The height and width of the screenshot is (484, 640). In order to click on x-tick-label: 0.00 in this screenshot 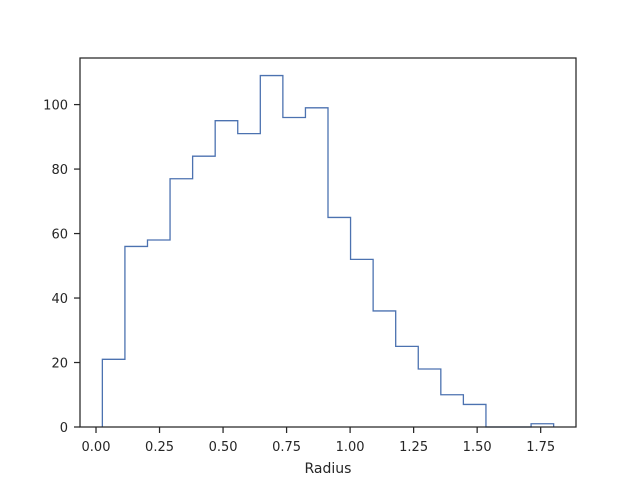, I will do `click(96, 447)`.